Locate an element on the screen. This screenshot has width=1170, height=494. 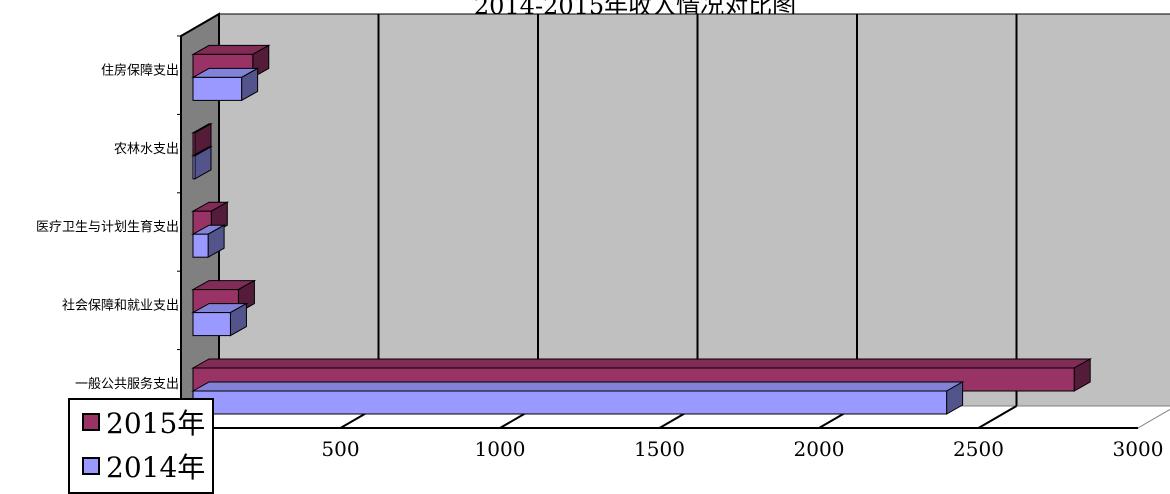
legend-item-2015: 2015年 is located at coordinates (143, 422).